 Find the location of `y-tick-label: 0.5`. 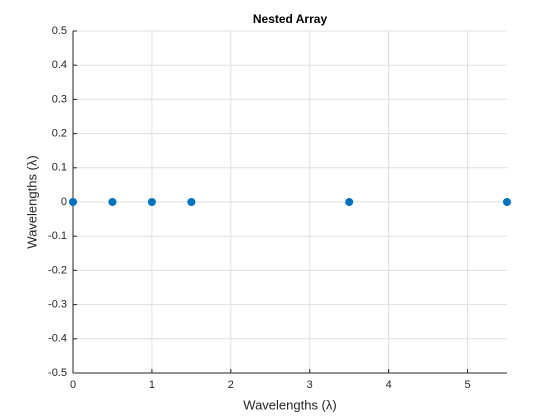

y-tick-label: 0.5 is located at coordinates (59, 31).